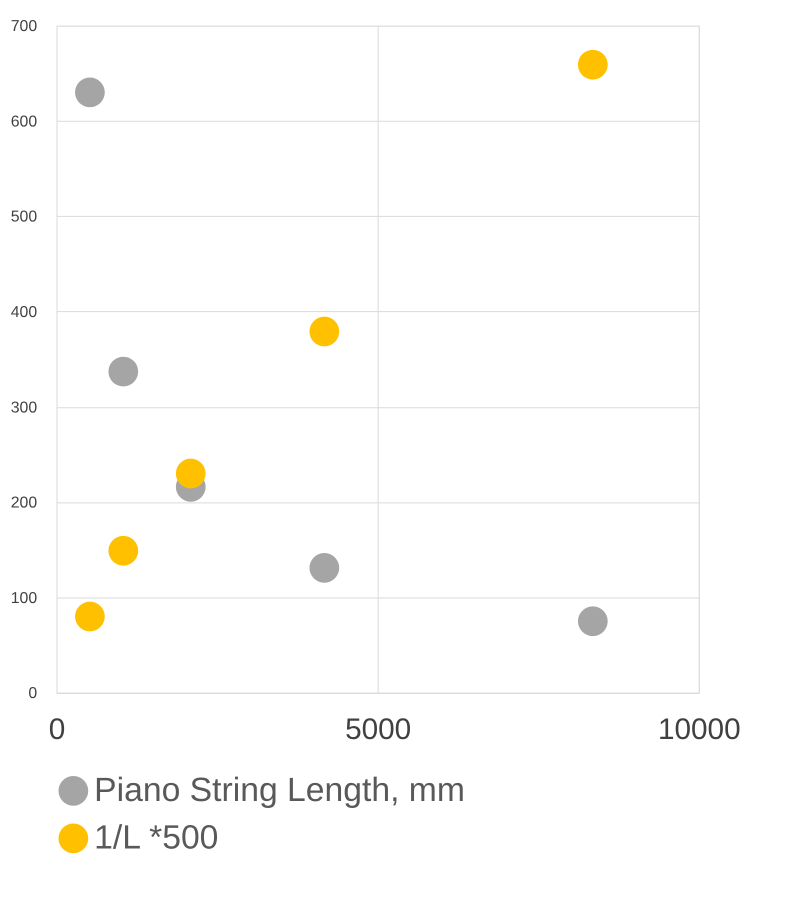 Image resolution: width=790 pixels, height=918 pixels. I want to click on x-tick-label: 5000, so click(378, 729).